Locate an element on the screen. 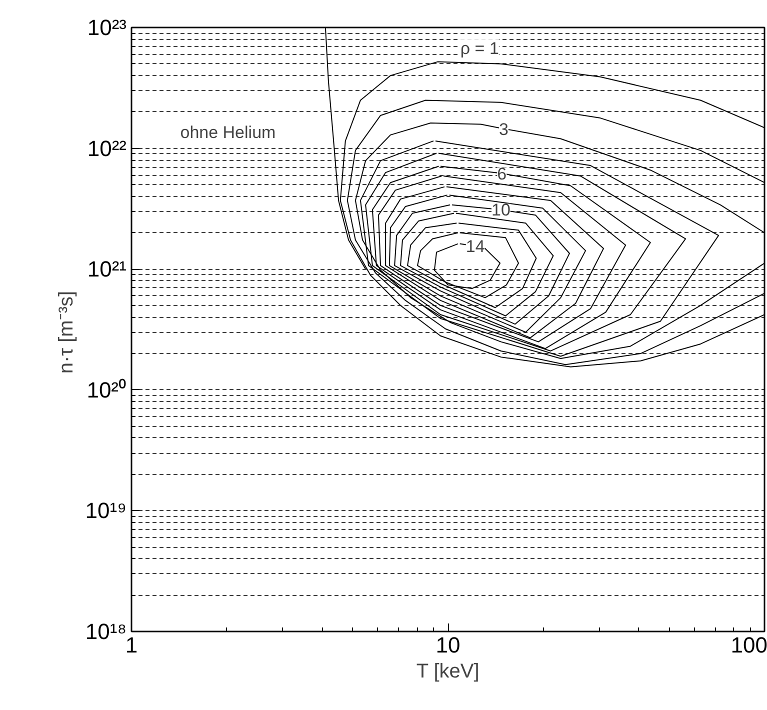 Image resolution: width=767 pixels, height=710 pixels. y-tick-label: 10²² is located at coordinates (106, 148).